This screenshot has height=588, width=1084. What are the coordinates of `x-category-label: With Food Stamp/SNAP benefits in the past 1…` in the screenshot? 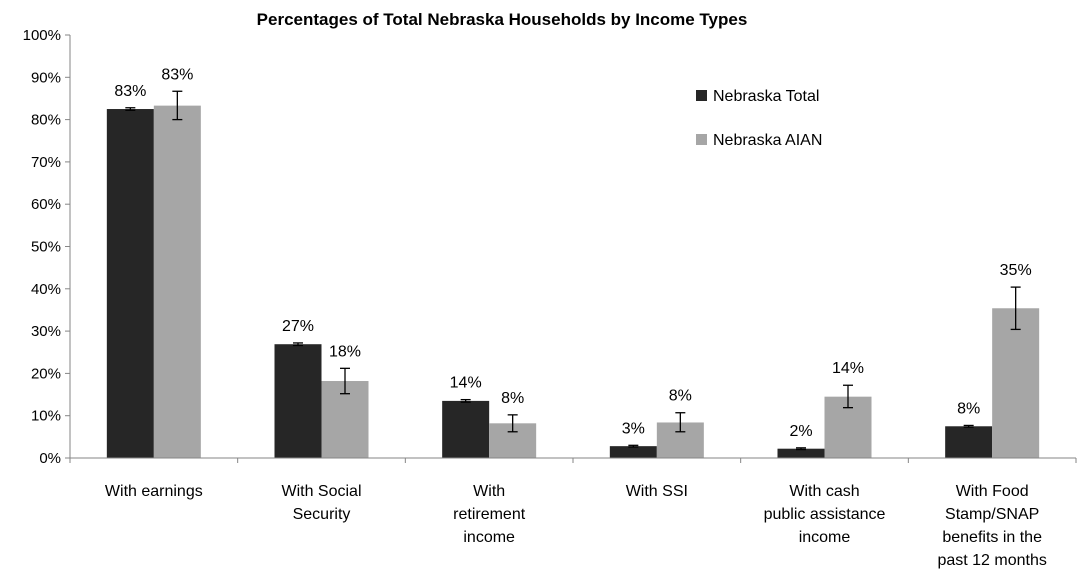 It's located at (991, 526).